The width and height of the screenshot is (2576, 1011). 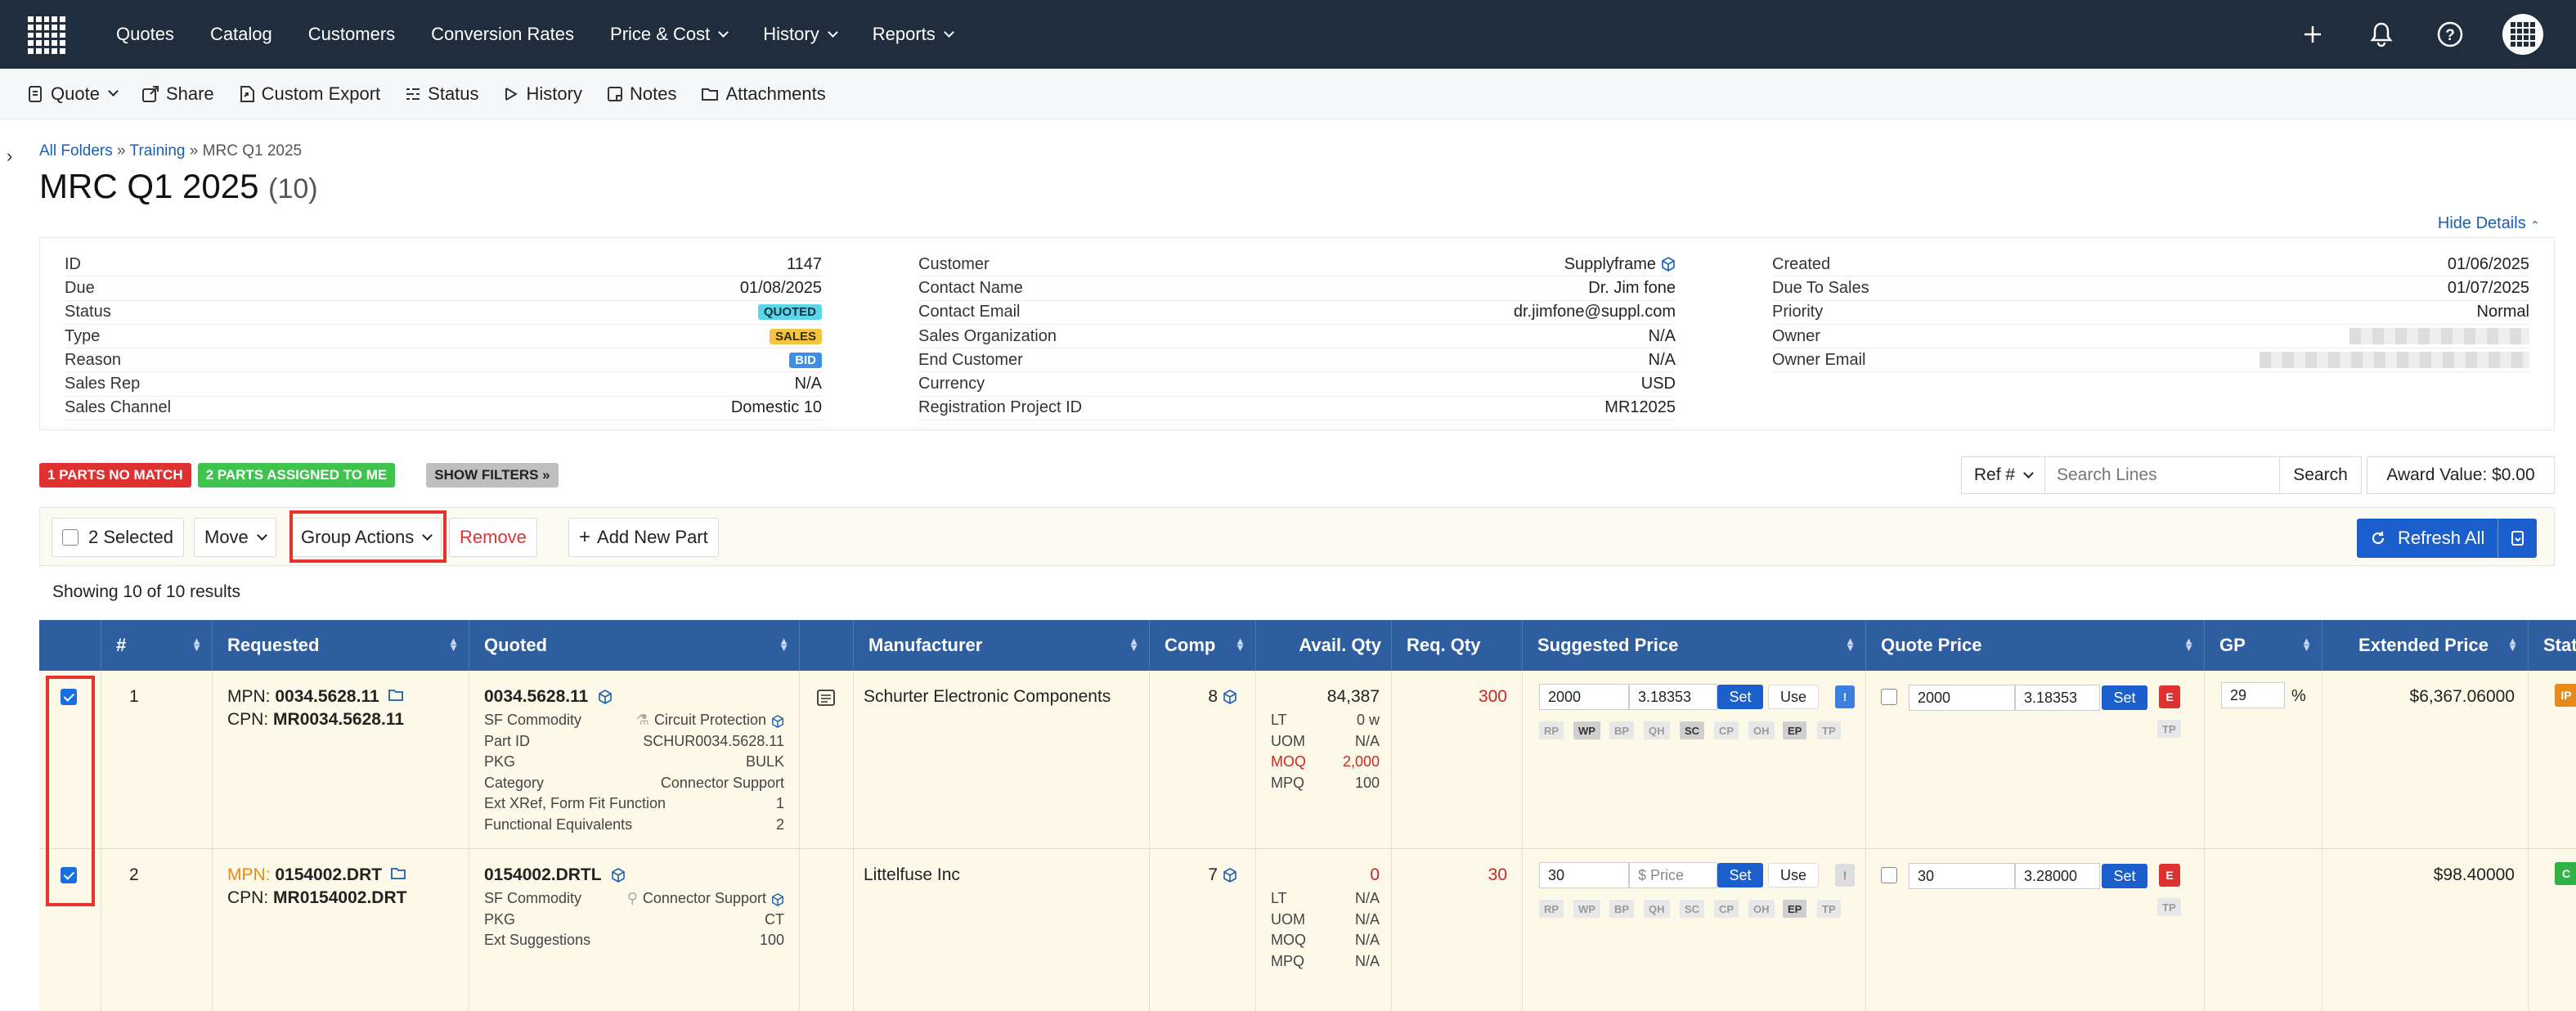 I want to click on search-lines-input, so click(x=2162, y=475).